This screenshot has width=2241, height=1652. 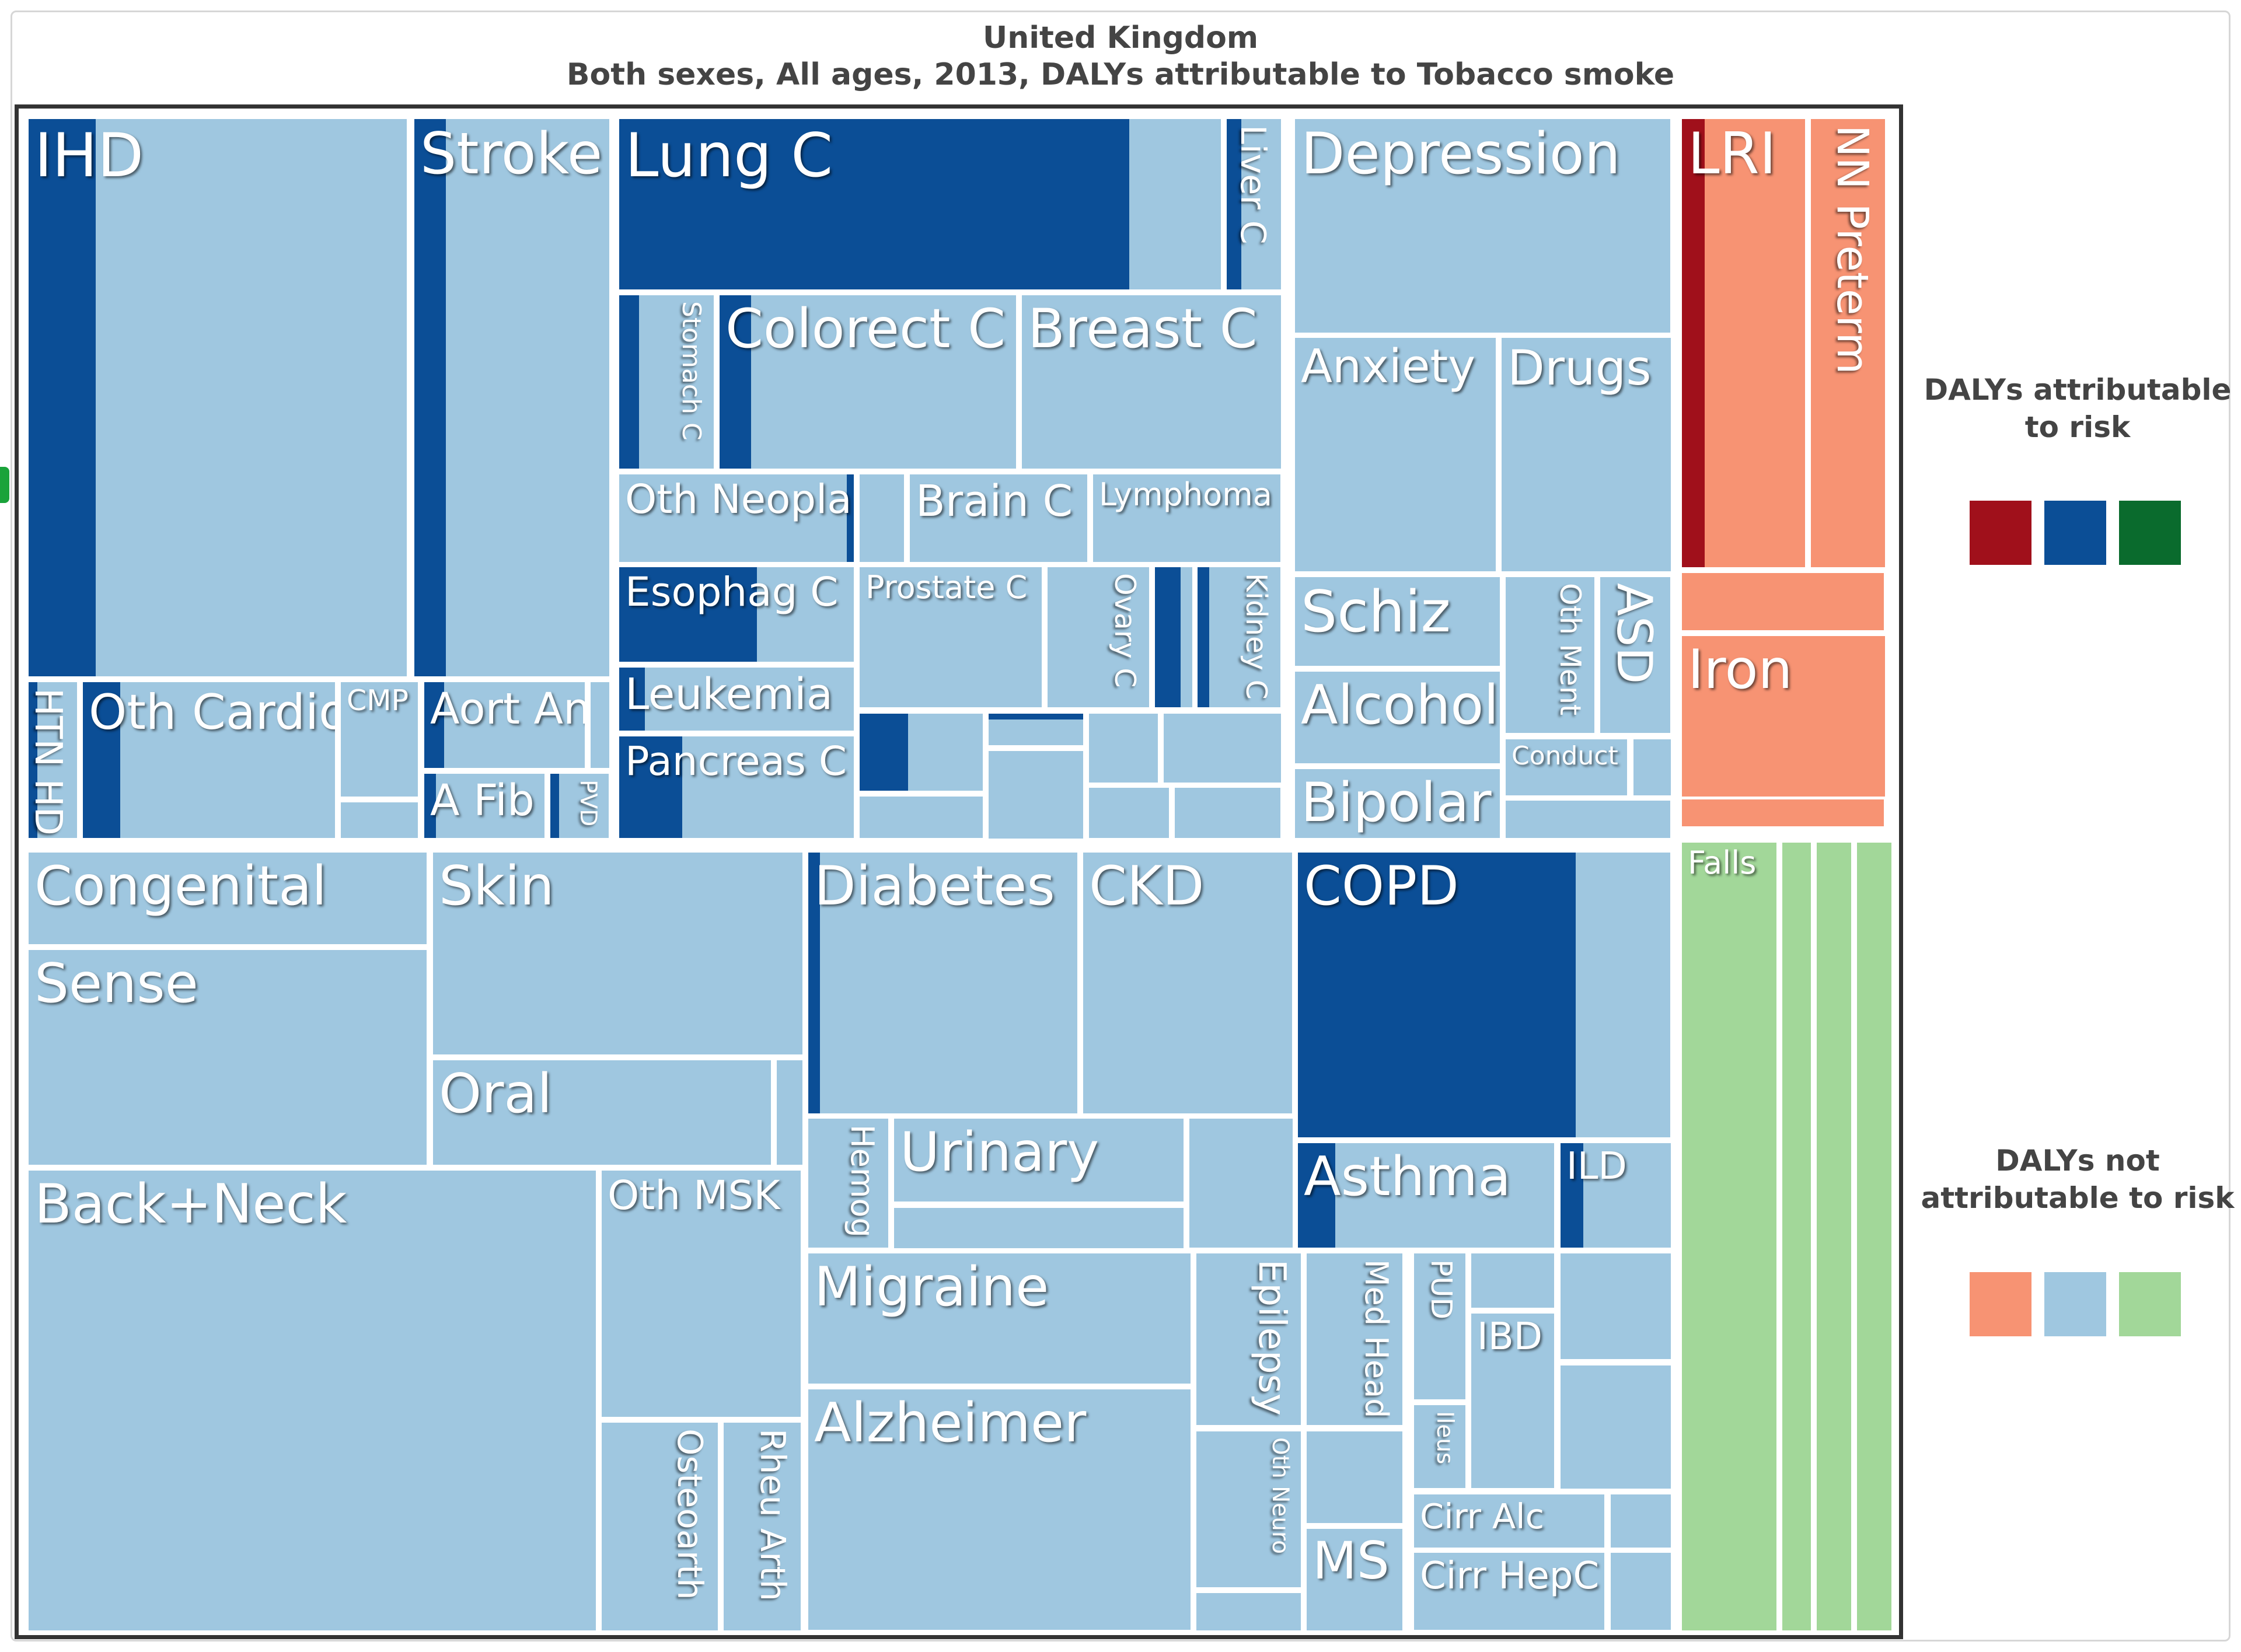 I want to click on legend-swatch-attributable-blue, so click(x=2075, y=533).